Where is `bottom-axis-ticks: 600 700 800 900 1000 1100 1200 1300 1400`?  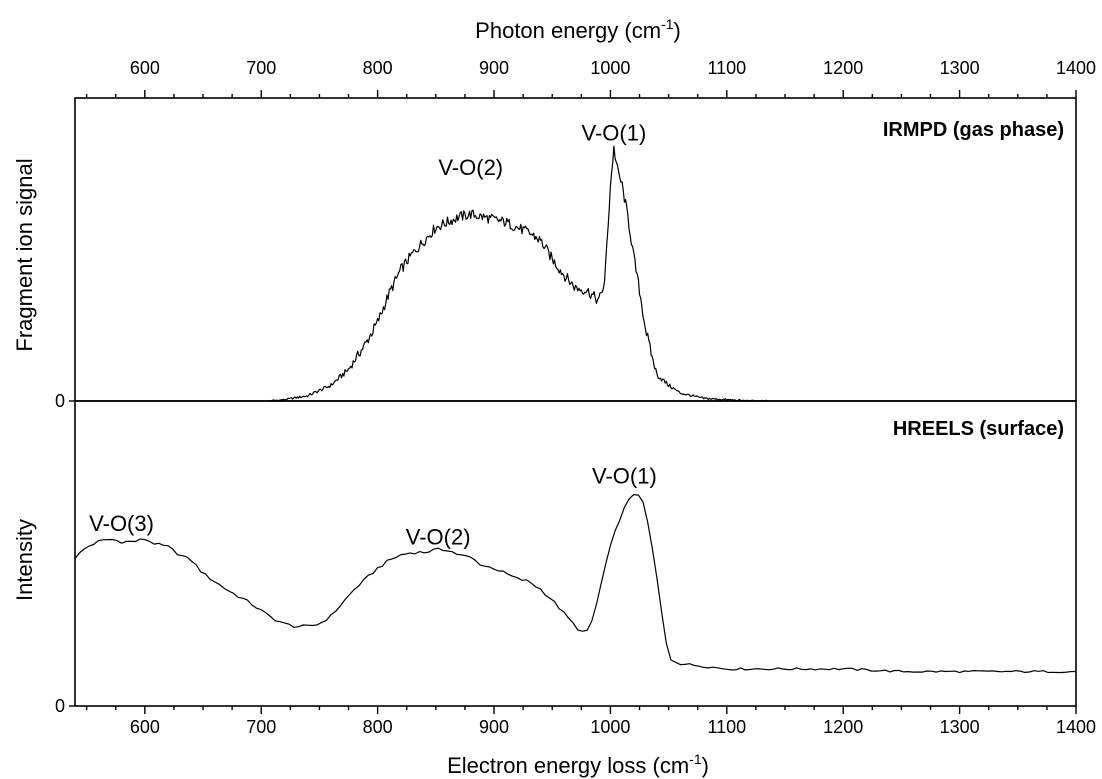 bottom-axis-ticks: 600 700 800 900 1000 1100 1200 1300 1400 is located at coordinates (590, 721).